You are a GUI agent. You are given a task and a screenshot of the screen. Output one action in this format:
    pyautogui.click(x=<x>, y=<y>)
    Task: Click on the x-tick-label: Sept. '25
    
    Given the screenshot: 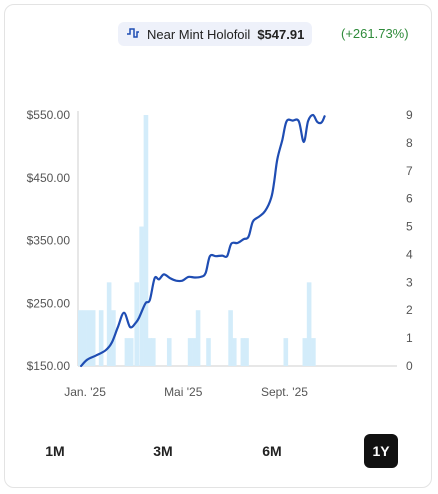 What is the action you would take?
    pyautogui.click(x=284, y=392)
    